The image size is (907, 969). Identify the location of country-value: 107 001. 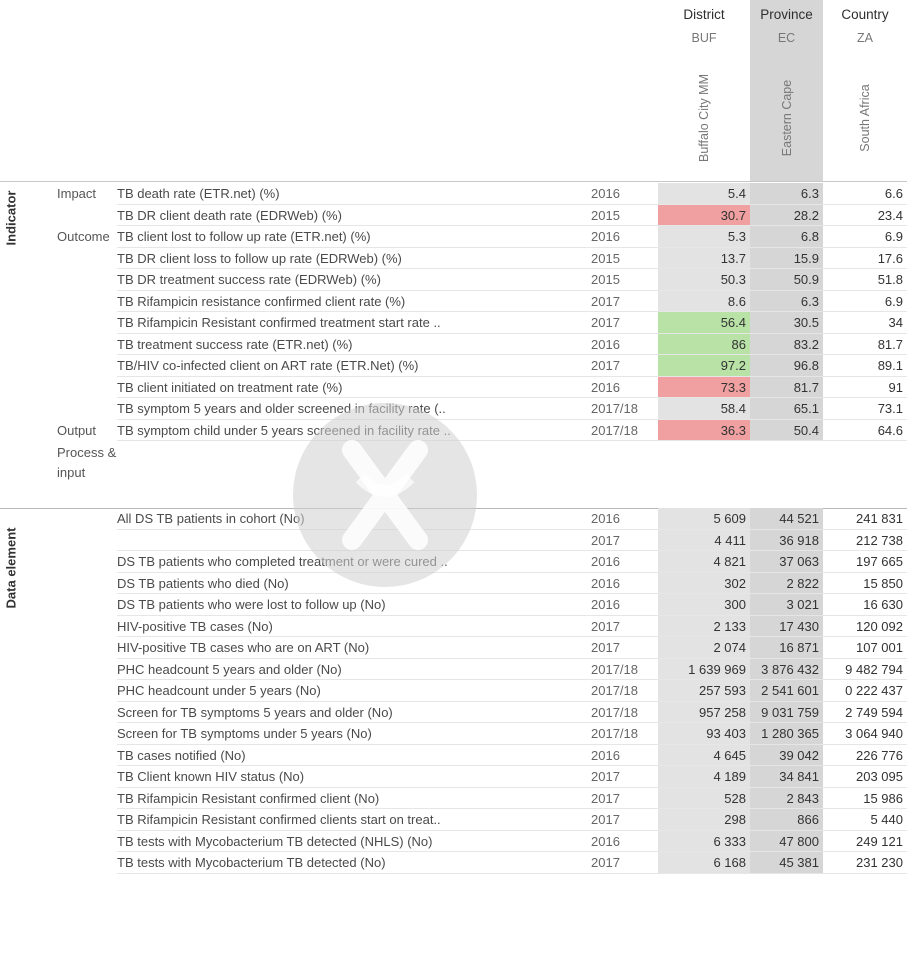
(865, 648).